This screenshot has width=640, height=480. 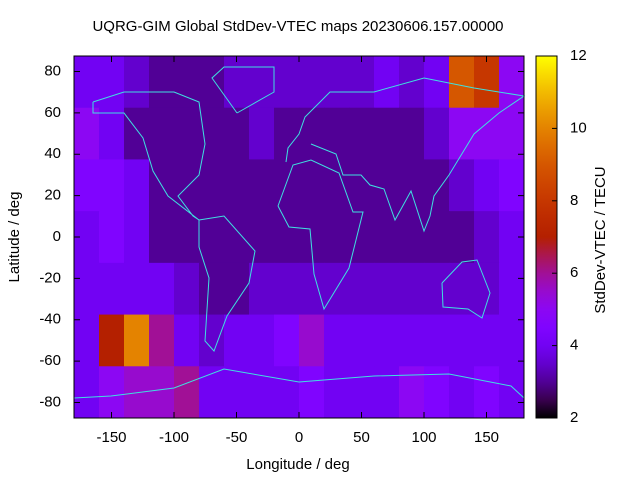 What do you see at coordinates (574, 417) in the screenshot?
I see `colorbar-tick-label: 2` at bounding box center [574, 417].